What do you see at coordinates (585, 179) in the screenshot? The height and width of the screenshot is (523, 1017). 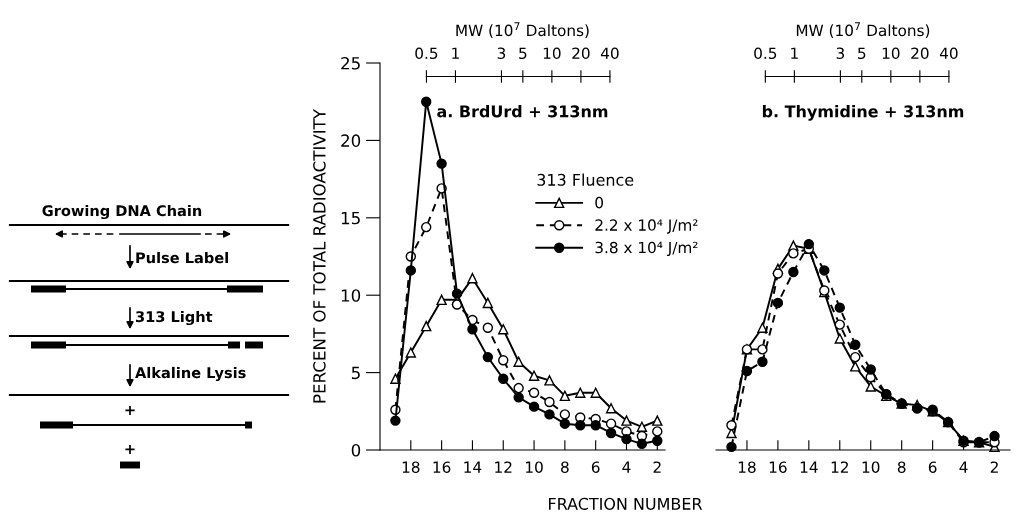 I see `legend-title: 313 Fluence` at bounding box center [585, 179].